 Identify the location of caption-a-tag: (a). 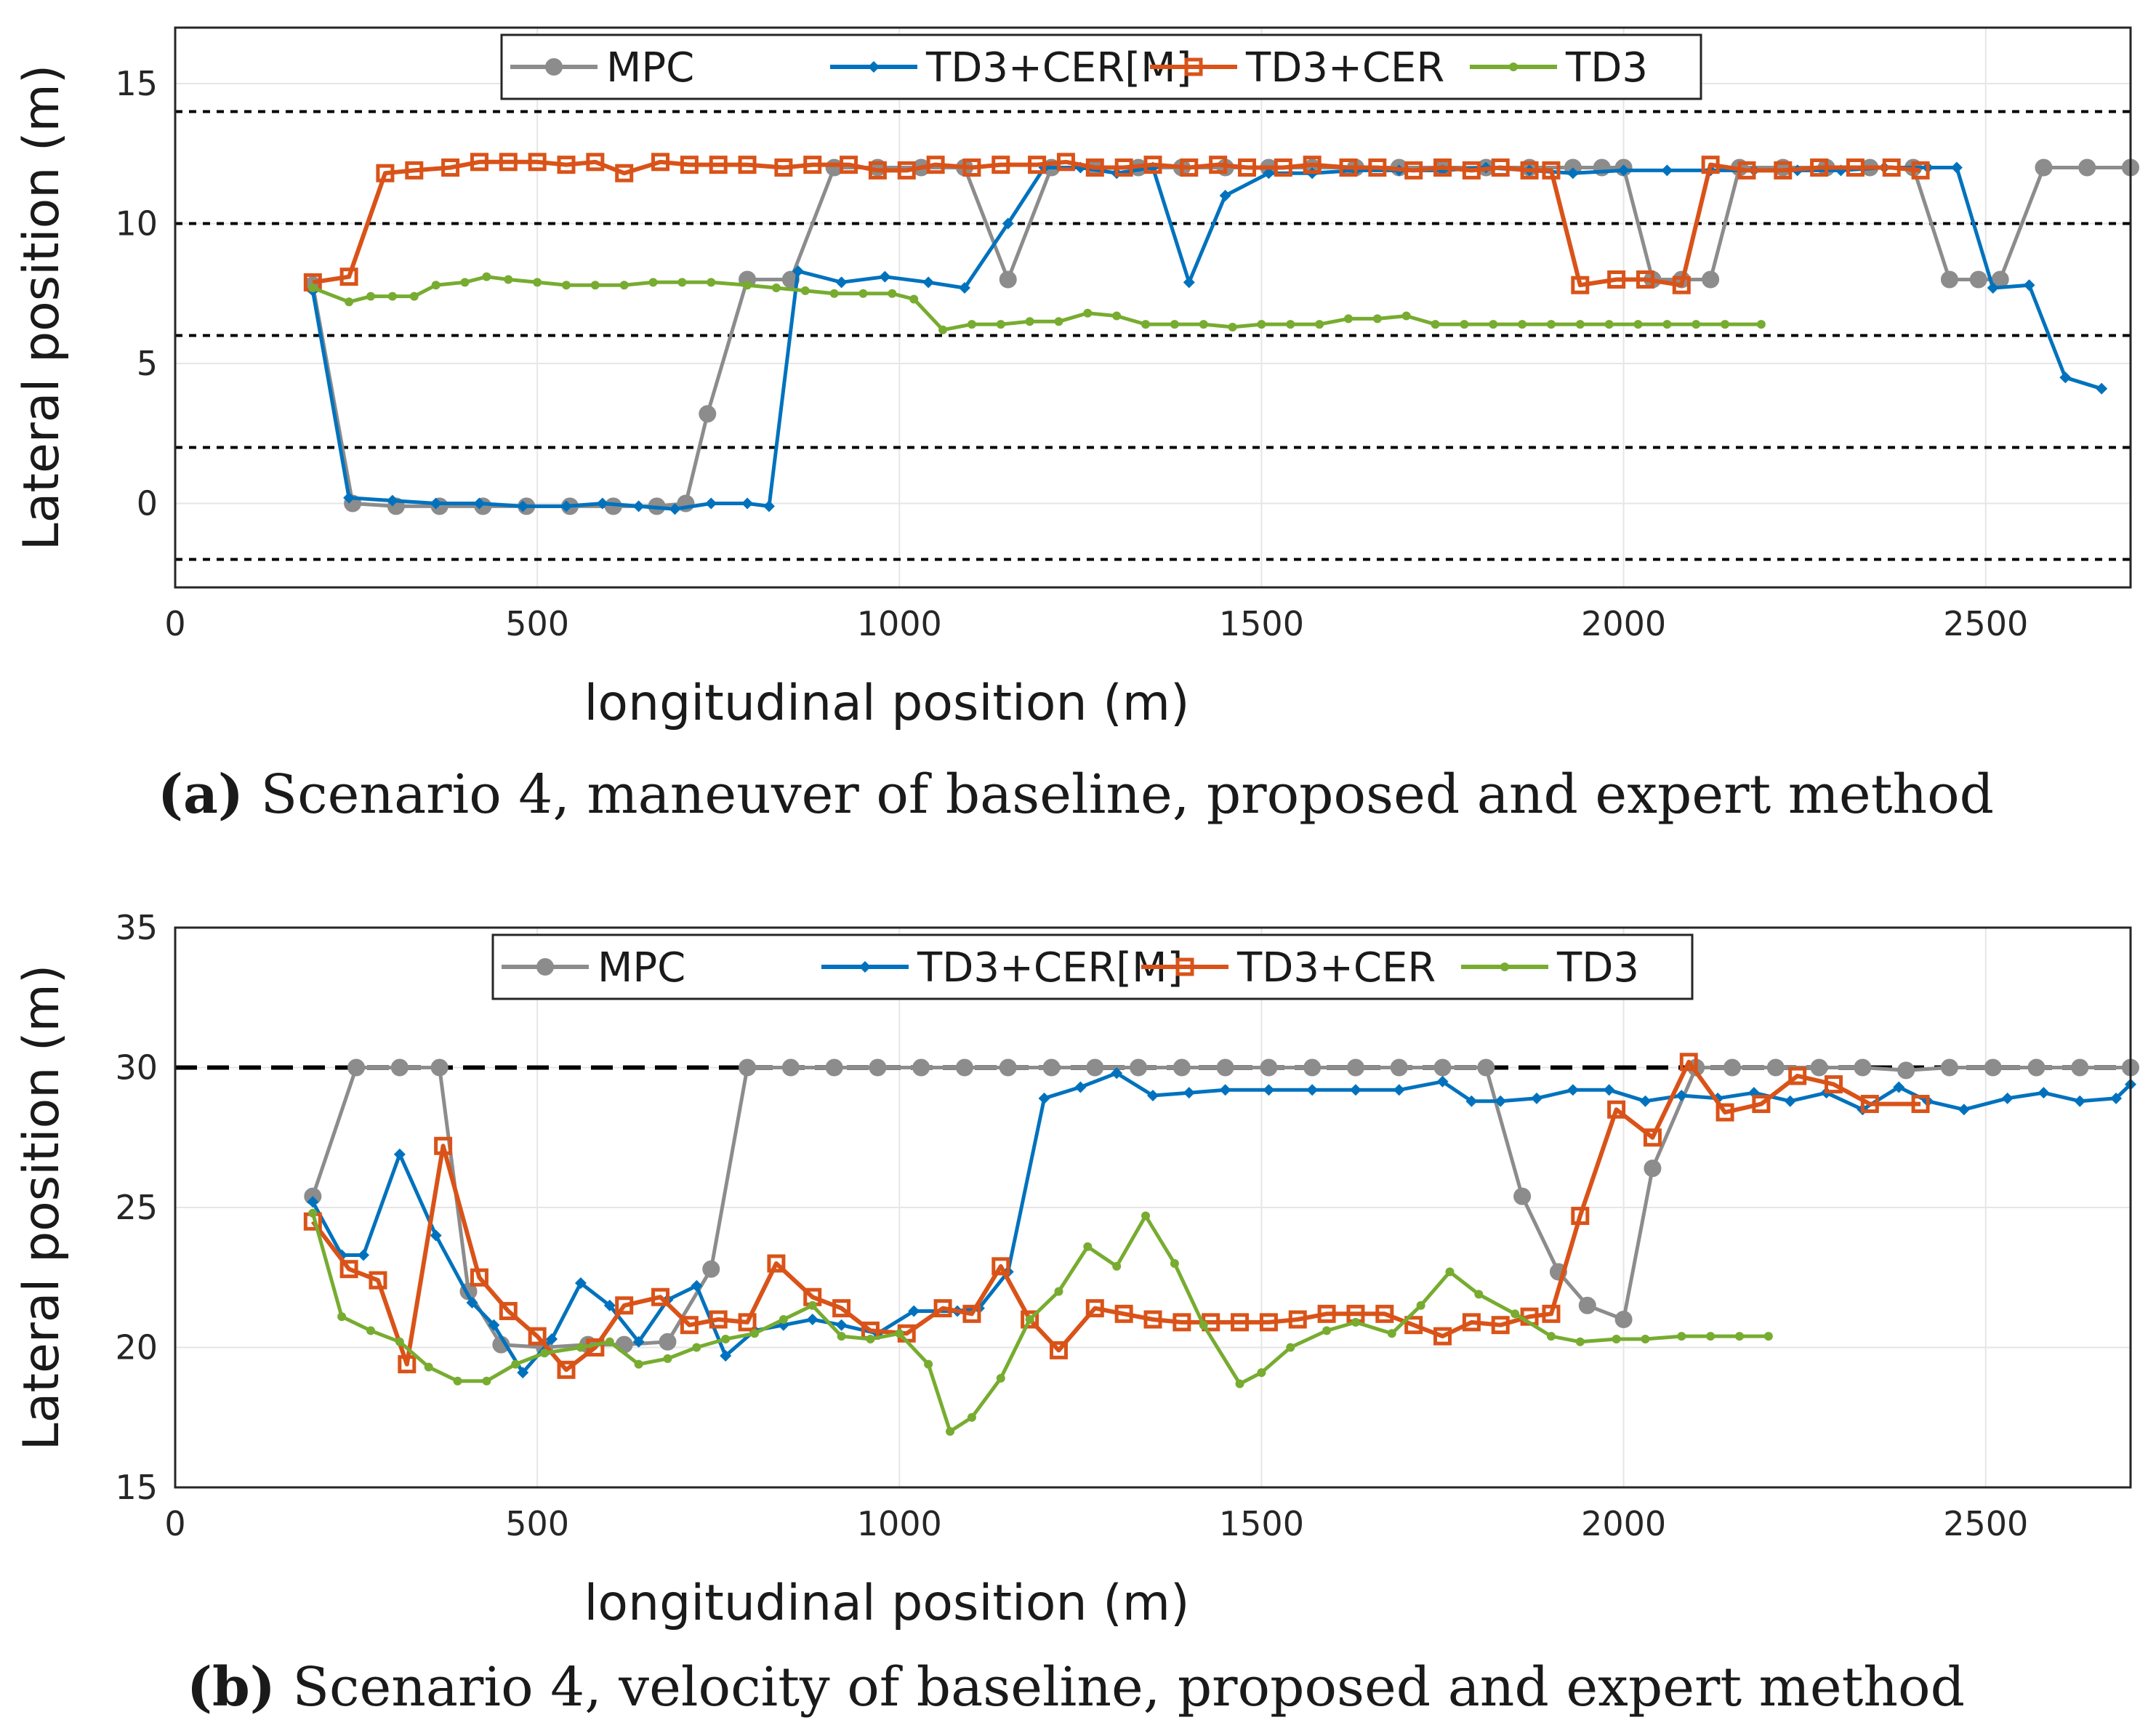
(201, 795).